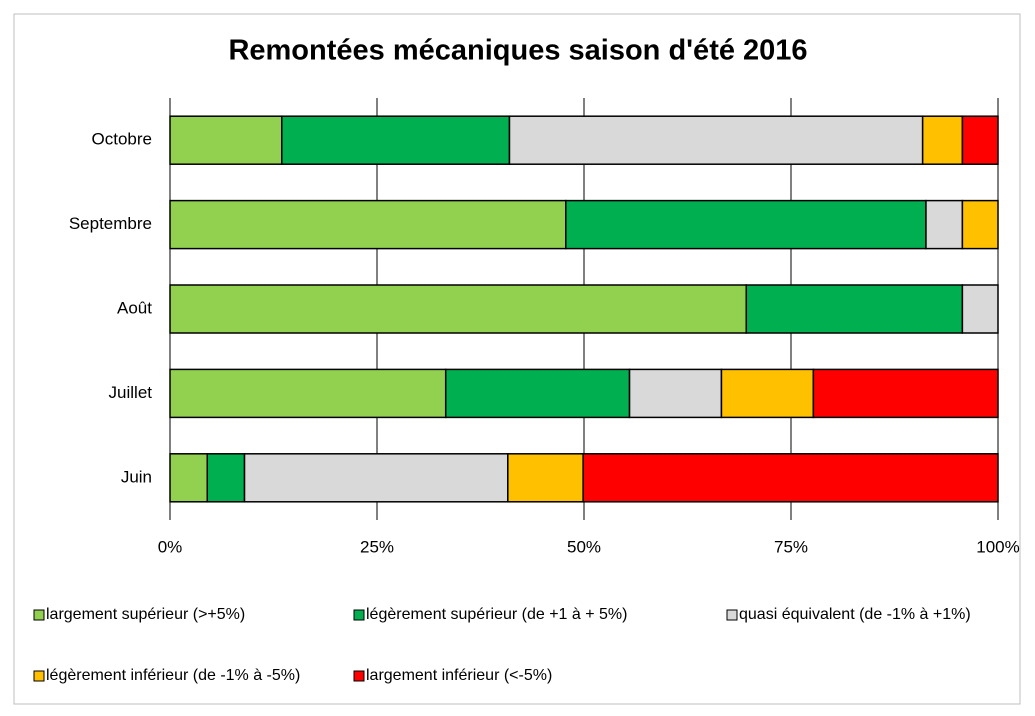 This screenshot has width=1035, height=716. Describe the element at coordinates (134, 307) in the screenshot. I see `y-tick-label: Août` at that location.